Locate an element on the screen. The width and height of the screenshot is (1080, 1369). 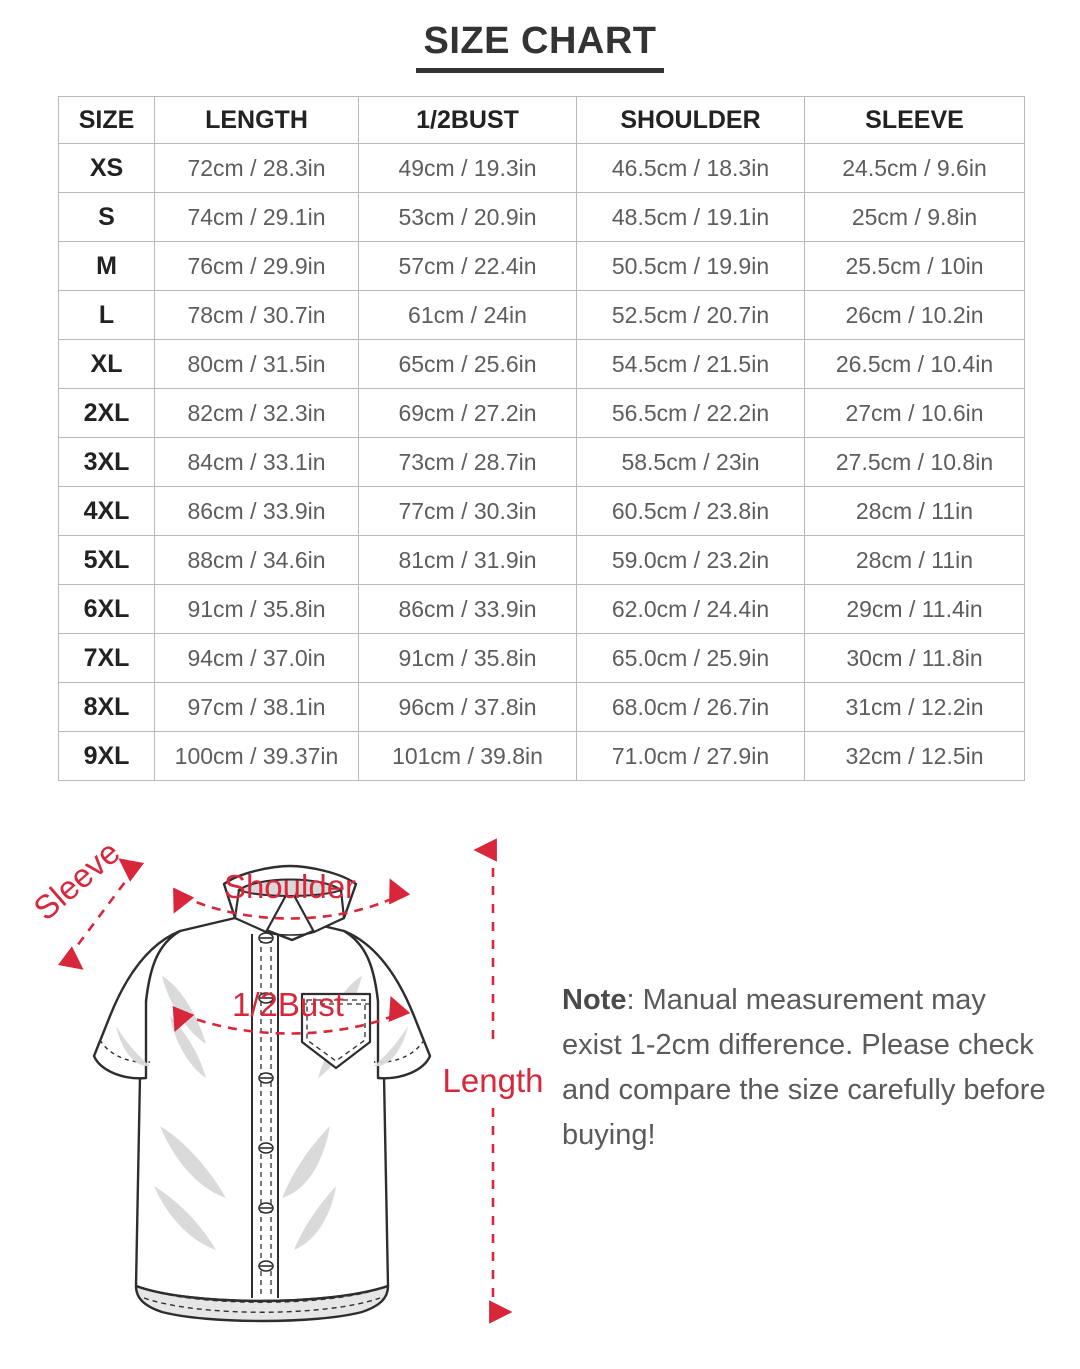
column-header-bust: 1/2BUST is located at coordinates (467, 120).